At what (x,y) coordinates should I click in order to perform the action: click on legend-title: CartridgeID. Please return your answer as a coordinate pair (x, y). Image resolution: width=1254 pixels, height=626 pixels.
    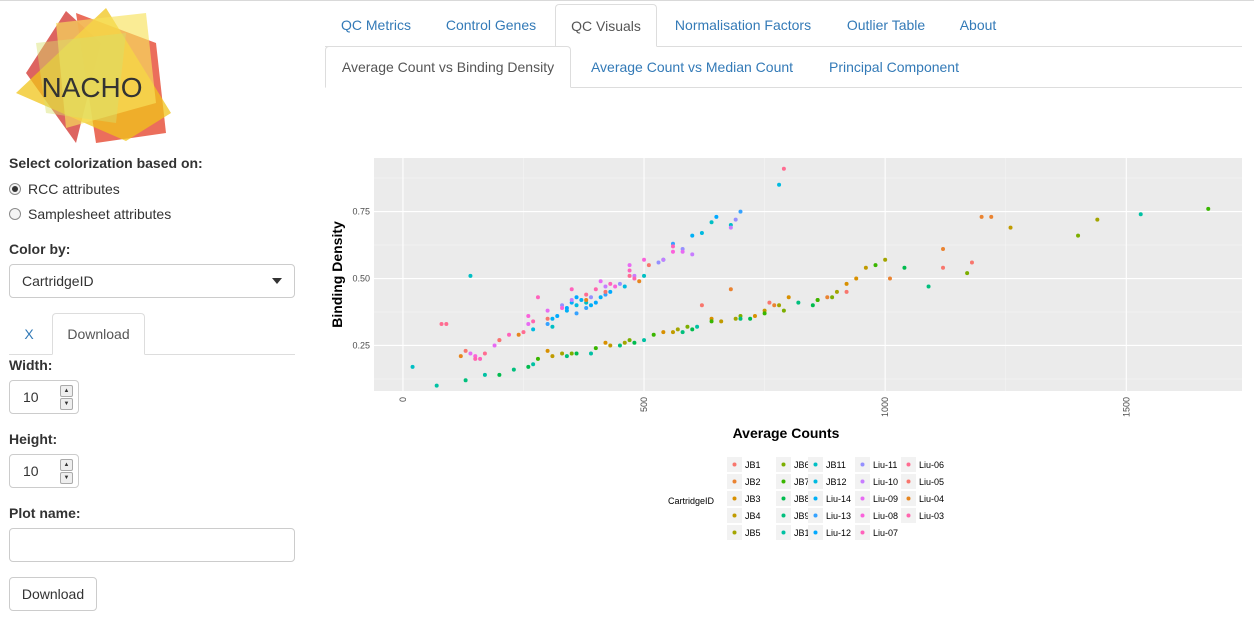
    Looking at the image, I should click on (691, 501).